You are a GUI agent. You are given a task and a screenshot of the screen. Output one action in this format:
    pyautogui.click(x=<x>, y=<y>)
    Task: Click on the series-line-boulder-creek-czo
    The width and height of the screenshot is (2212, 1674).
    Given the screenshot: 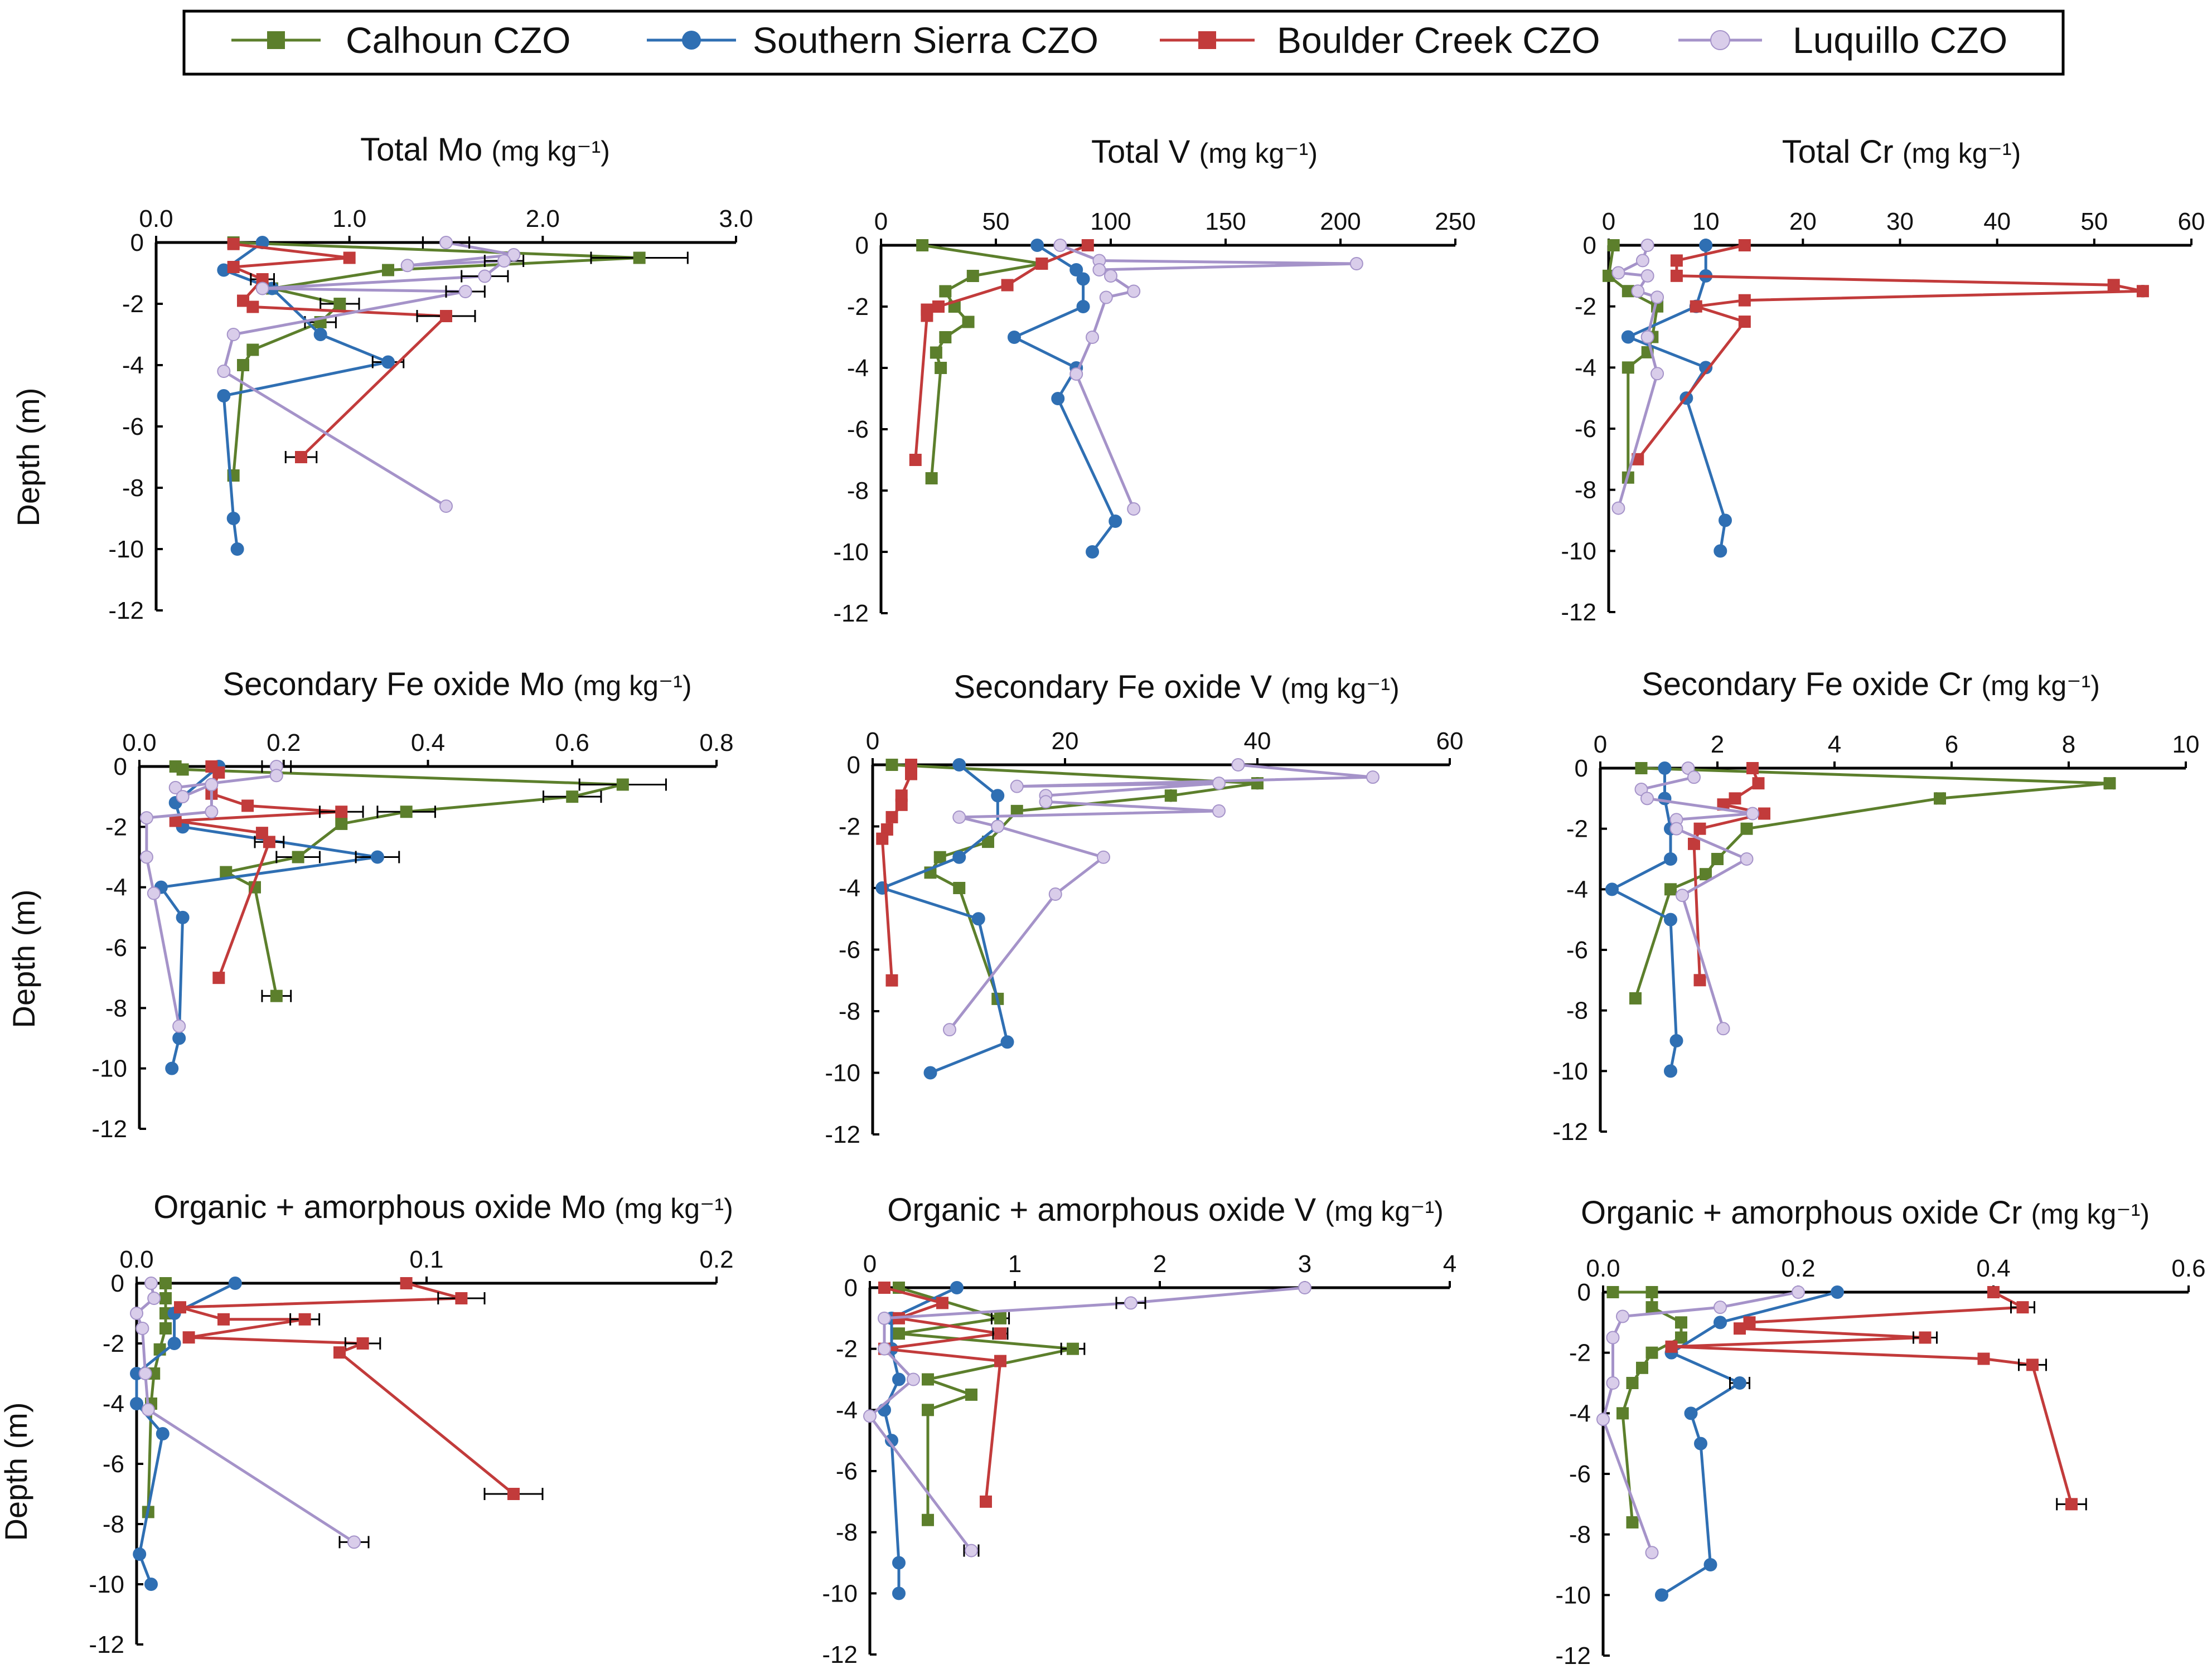 What is the action you would take?
    pyautogui.click(x=340, y=350)
    